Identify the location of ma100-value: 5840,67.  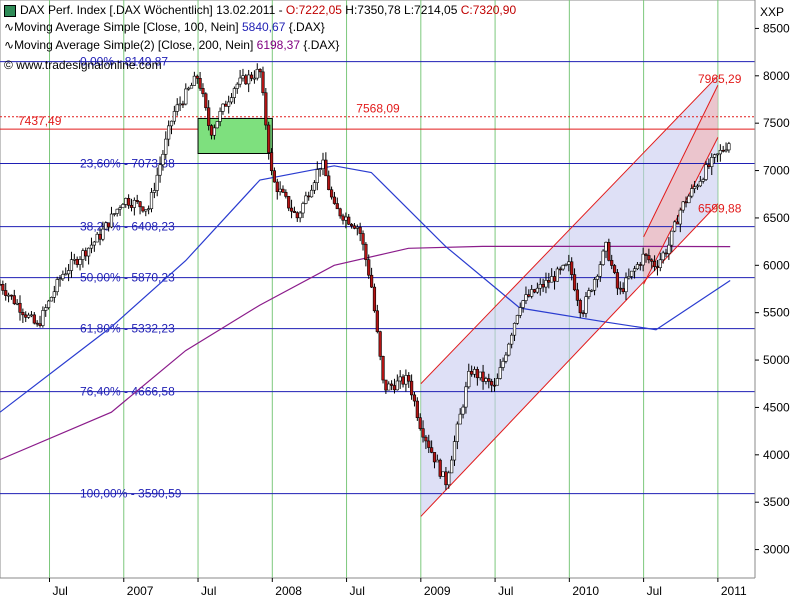
(263, 27).